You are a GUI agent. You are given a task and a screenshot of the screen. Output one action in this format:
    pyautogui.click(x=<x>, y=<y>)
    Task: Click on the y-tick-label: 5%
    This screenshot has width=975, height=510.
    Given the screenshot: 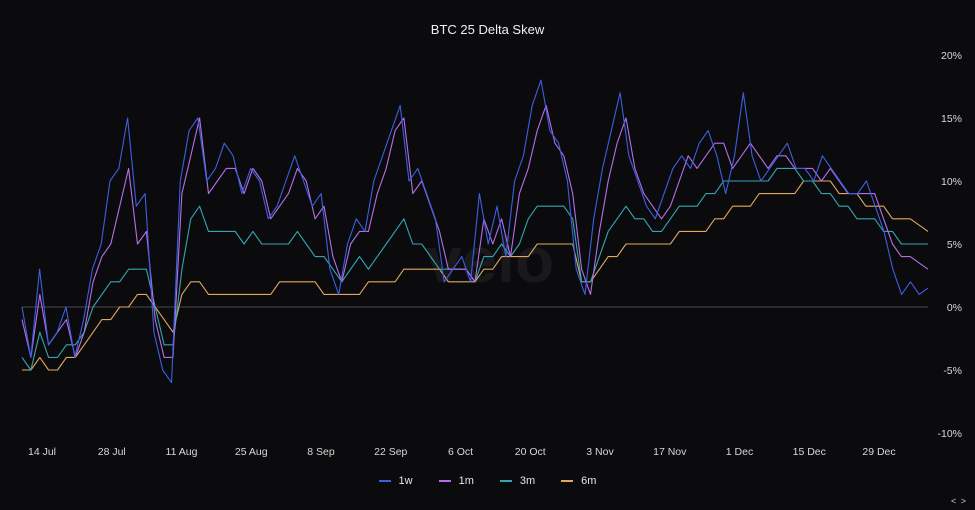 What is the action you would take?
    pyautogui.click(x=954, y=245)
    